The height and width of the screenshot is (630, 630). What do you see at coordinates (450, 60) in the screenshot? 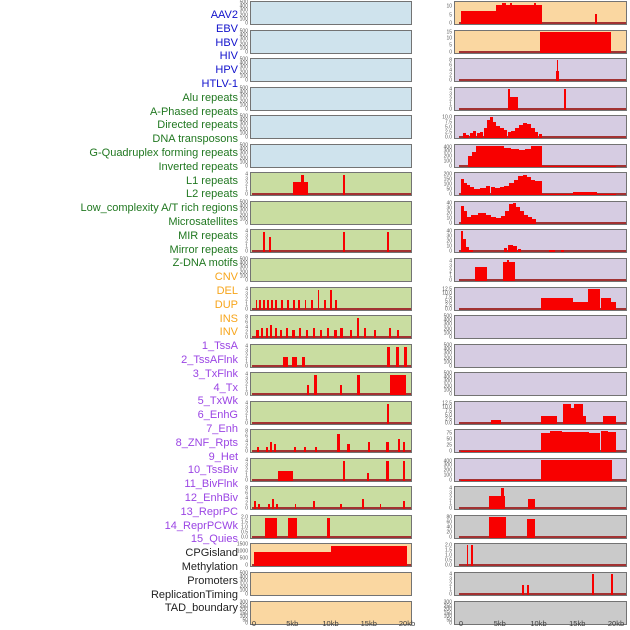
I see `y-tick-label: 8` at bounding box center [450, 60].